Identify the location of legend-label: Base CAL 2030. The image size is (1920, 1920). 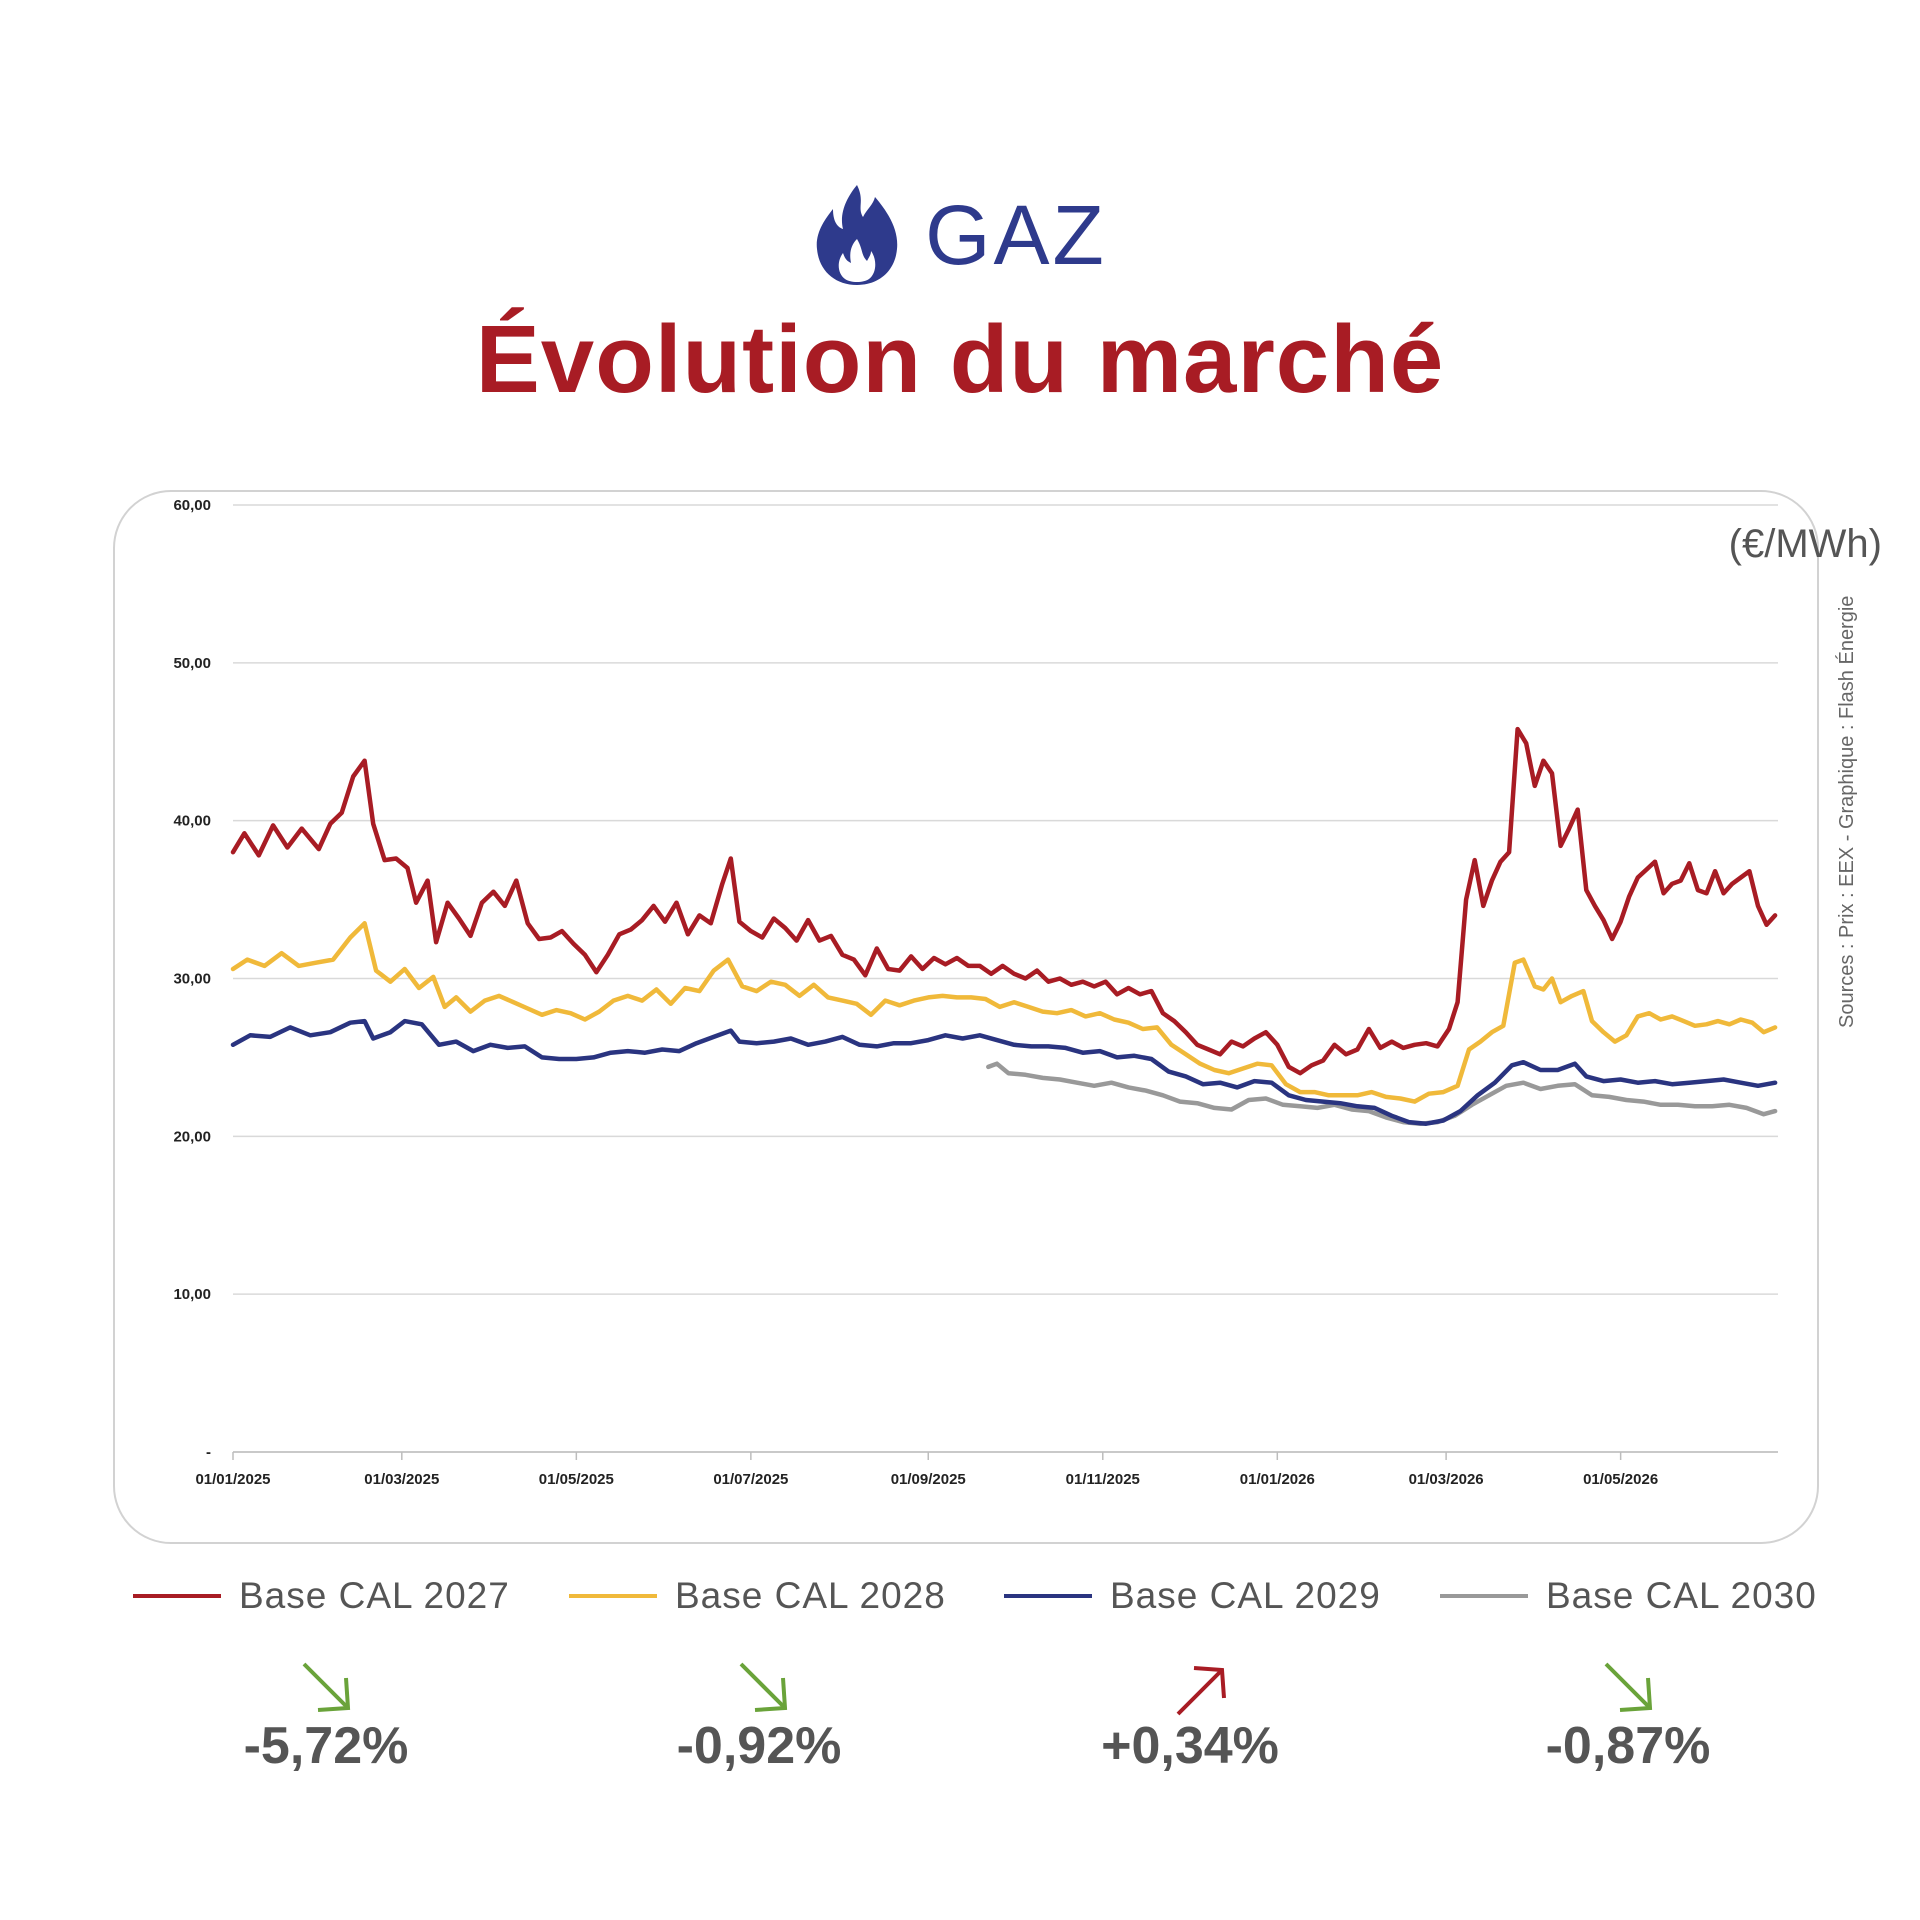
(1681, 1595).